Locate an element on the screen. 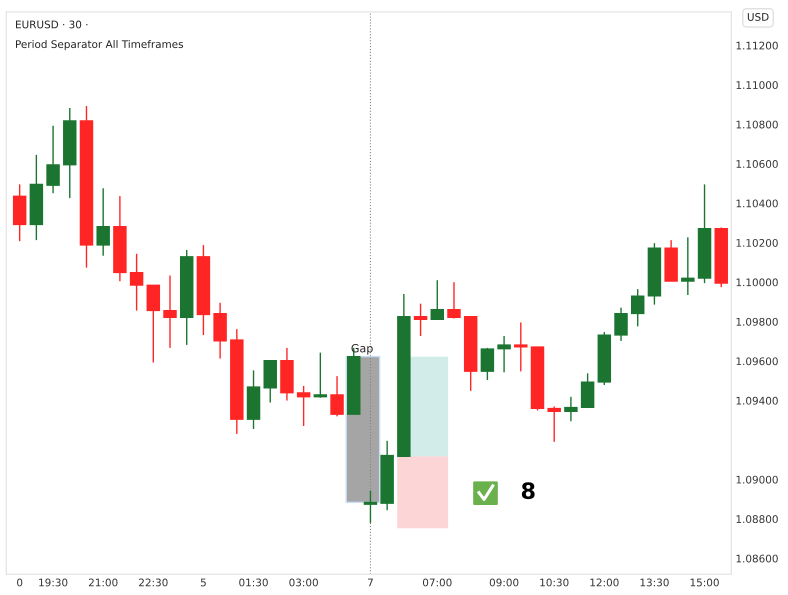 This screenshot has height=595, width=788. x-tick-label: 13:30 is located at coordinates (654, 582).